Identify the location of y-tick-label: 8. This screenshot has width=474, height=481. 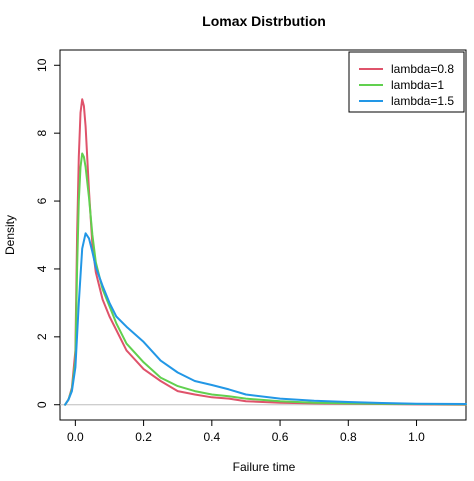
(42, 133).